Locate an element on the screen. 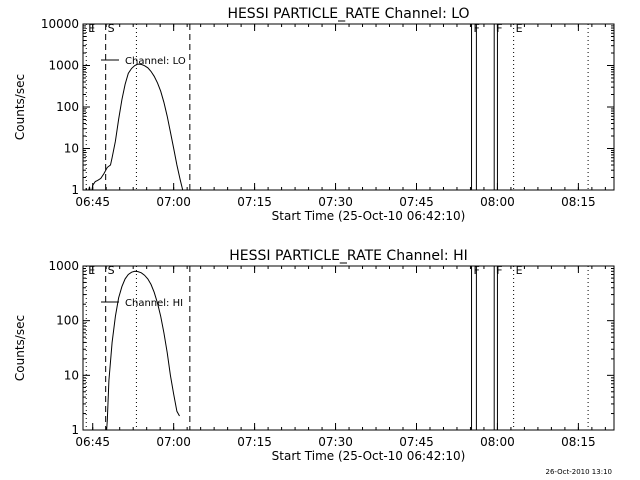 The height and width of the screenshot is (480, 640). series-line-hi is located at coordinates (143, 350).